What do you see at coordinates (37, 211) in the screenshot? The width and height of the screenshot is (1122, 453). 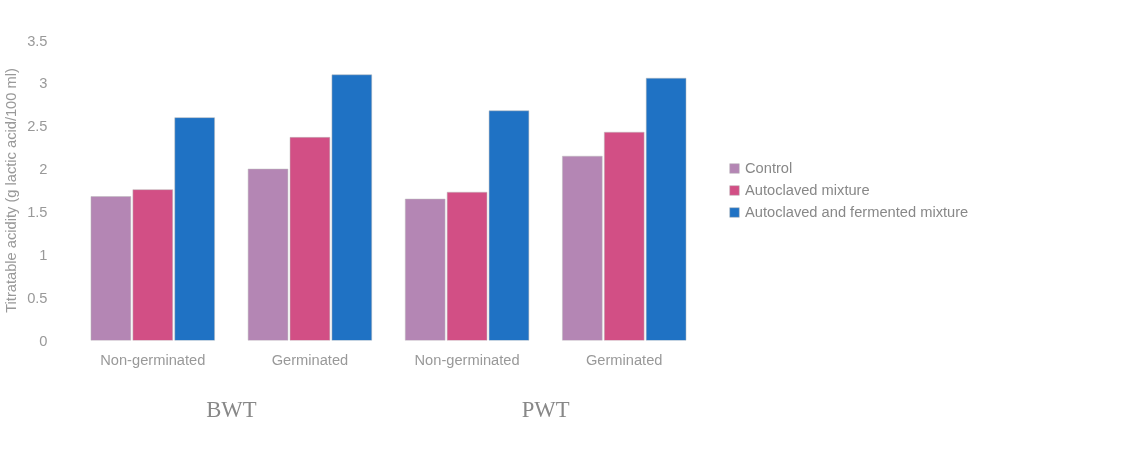 I see `y-tick-label: 1.5` at bounding box center [37, 211].